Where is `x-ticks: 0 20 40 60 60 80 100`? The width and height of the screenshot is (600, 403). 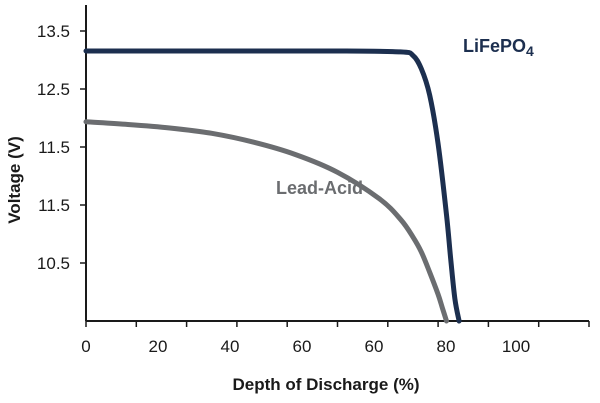 x-ticks: 0 20 40 60 60 80 100 is located at coordinates (335, 338).